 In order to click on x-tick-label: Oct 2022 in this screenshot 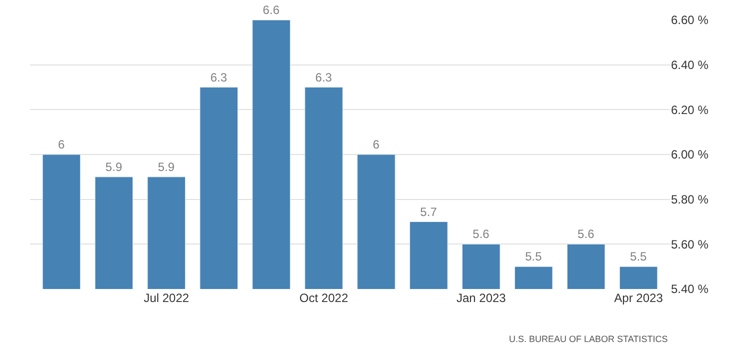, I will do `click(323, 298)`.